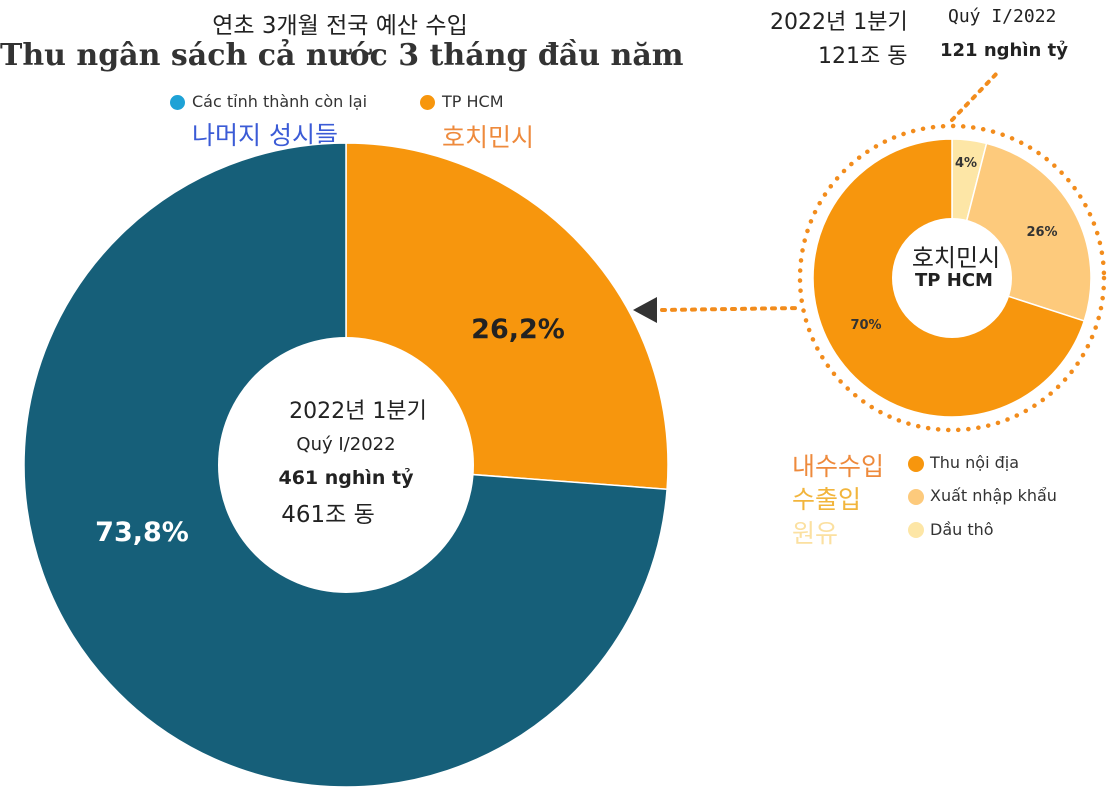  What do you see at coordinates (1041, 232) in the screenshot?
I see `small-slice-label-trade: 26%` at bounding box center [1041, 232].